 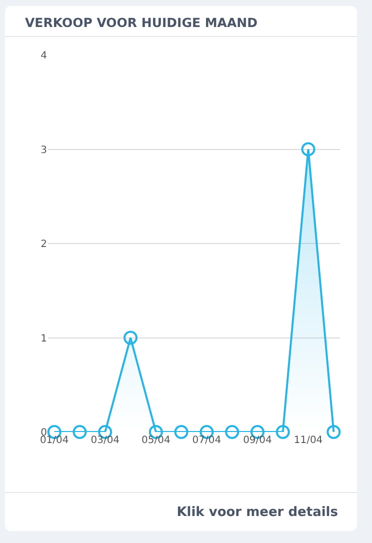 I want to click on x-tick-label: 03/04, so click(x=105, y=440).